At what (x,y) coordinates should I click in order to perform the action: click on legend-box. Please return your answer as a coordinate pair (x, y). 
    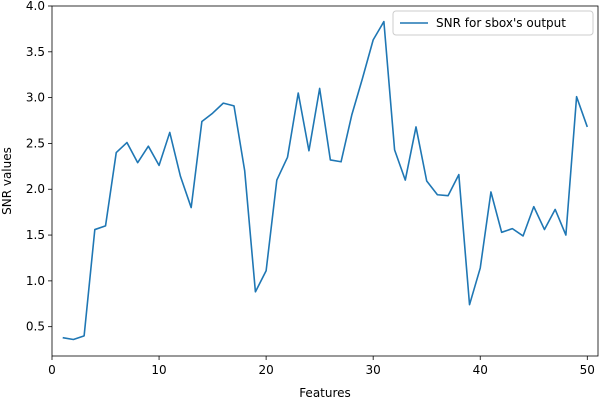
    Looking at the image, I should click on (493, 23).